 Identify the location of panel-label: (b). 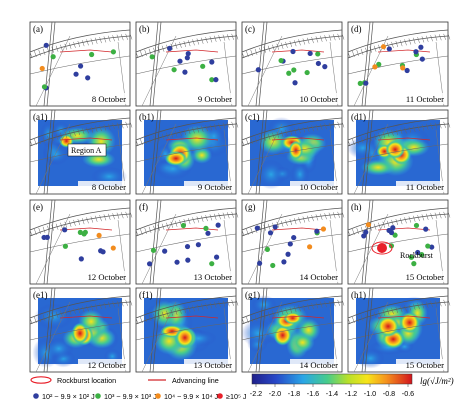
(144, 29).